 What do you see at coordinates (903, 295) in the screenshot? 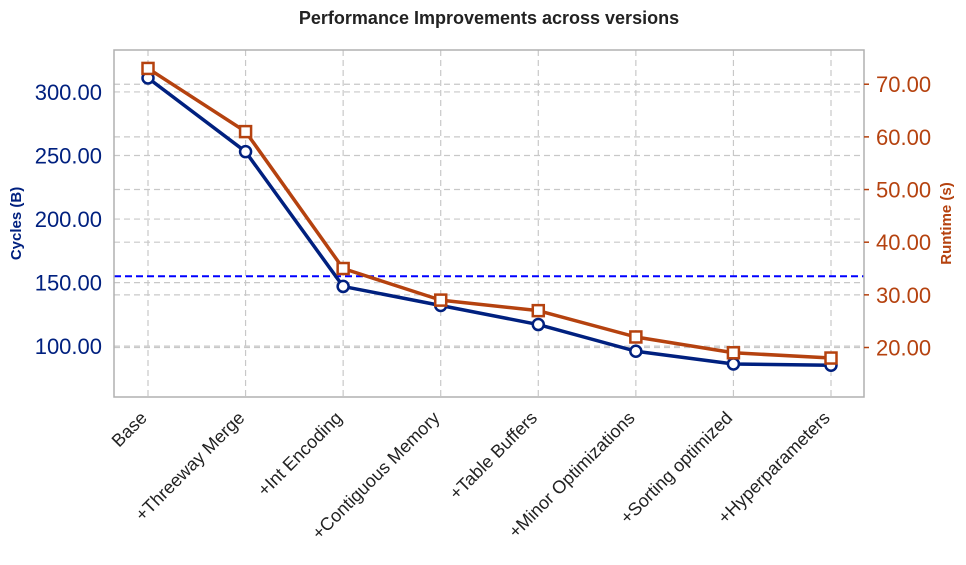
I see `right-tick-label: 30.00` at bounding box center [903, 295].